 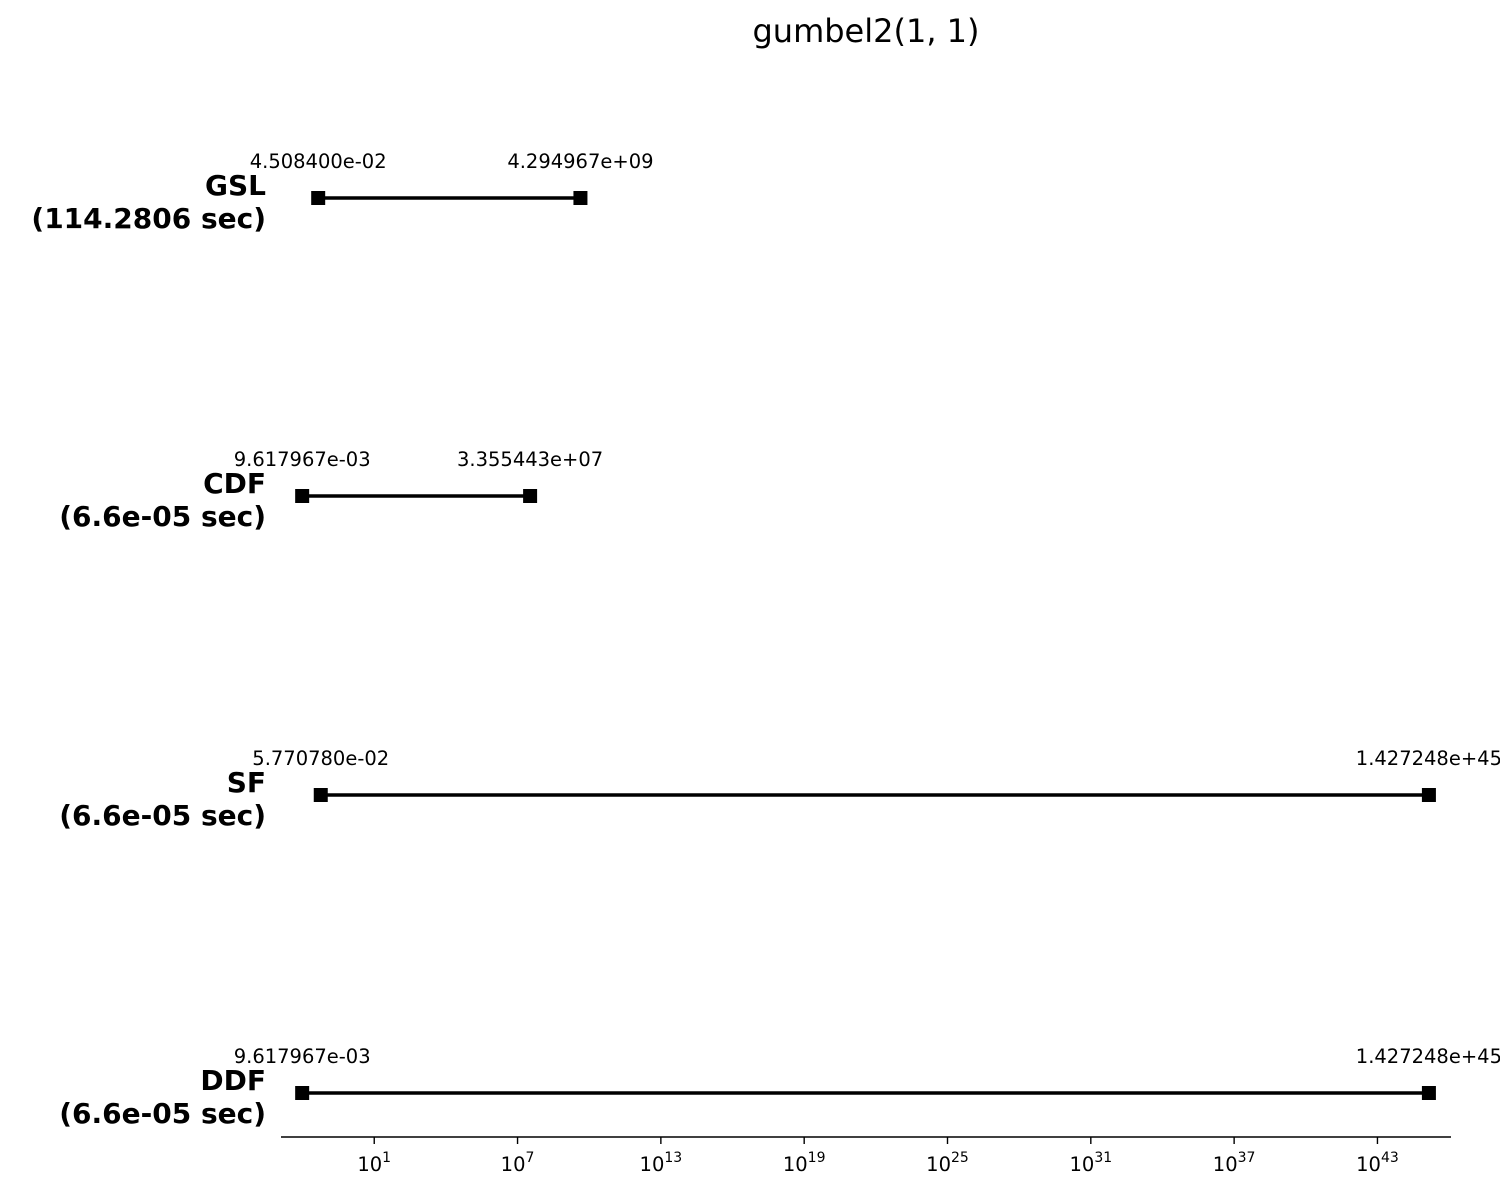 I want to click on x-tick-label: 1031, so click(x=1090, y=1163).